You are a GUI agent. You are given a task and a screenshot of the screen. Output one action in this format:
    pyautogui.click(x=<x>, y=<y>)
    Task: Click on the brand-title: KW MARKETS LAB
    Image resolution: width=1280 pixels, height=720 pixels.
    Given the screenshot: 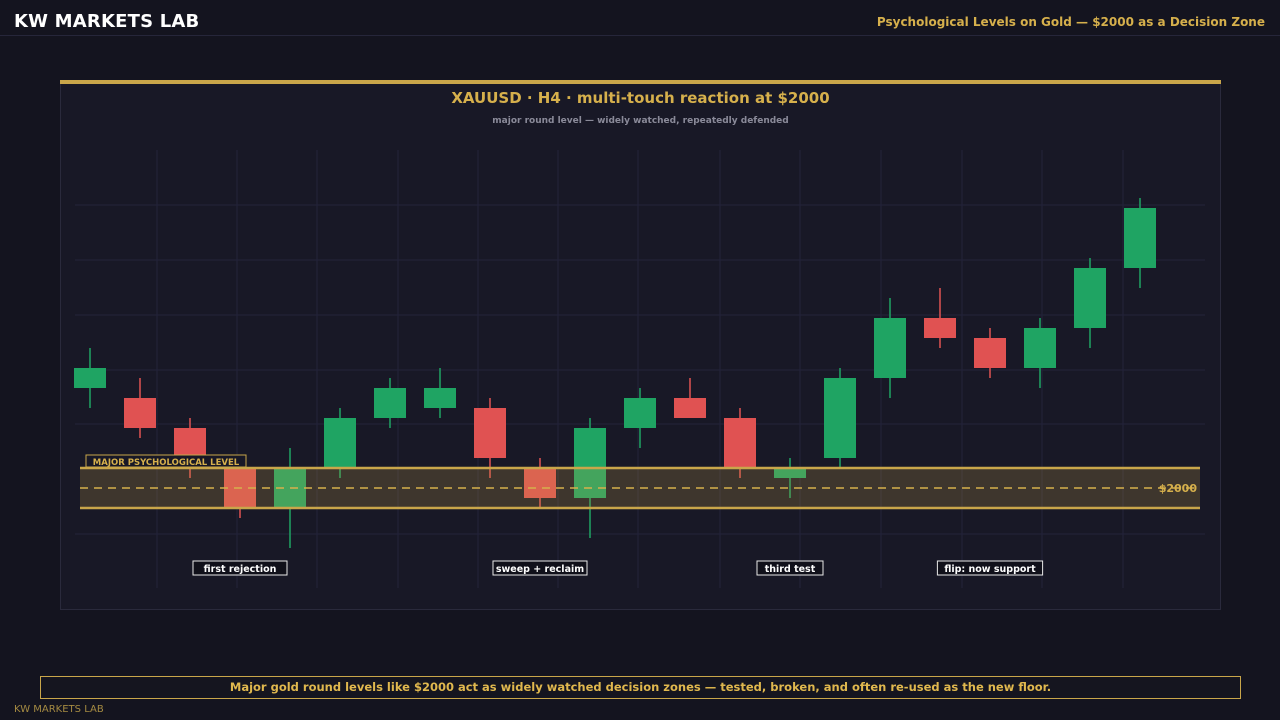 What is the action you would take?
    pyautogui.click(x=107, y=21)
    